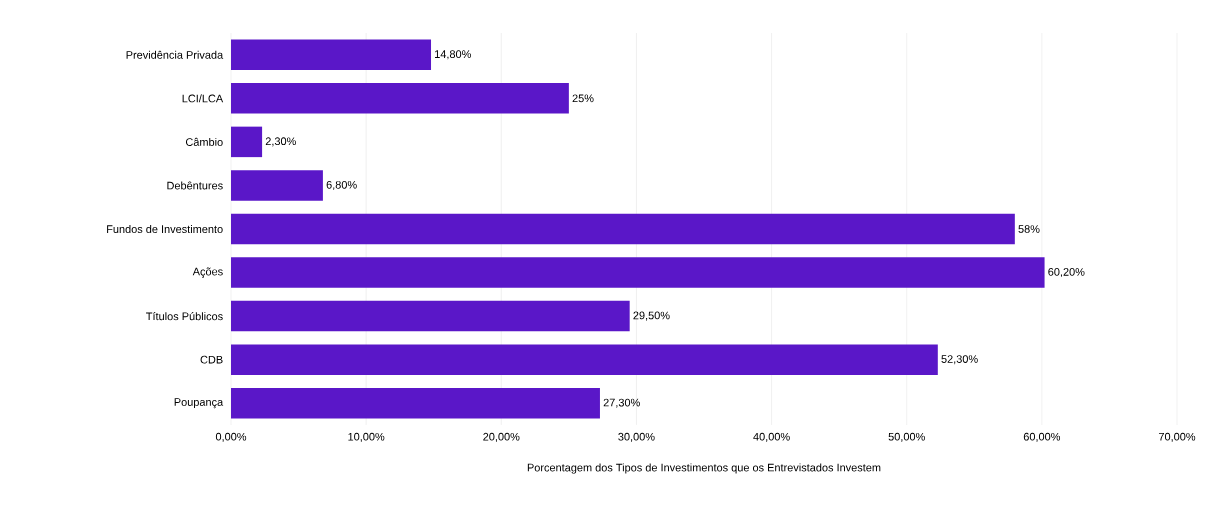 Image resolution: width=1214 pixels, height=513 pixels. Describe the element at coordinates (366, 437) in the screenshot. I see `x-tick-label: 10,00%` at that location.